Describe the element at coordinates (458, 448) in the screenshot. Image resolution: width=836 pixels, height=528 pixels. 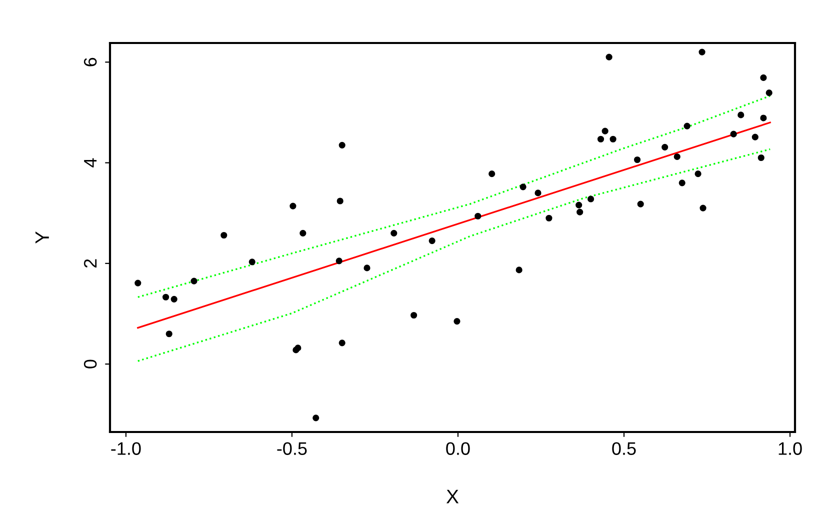
I see `x-tick-label: 0.0` at that location.